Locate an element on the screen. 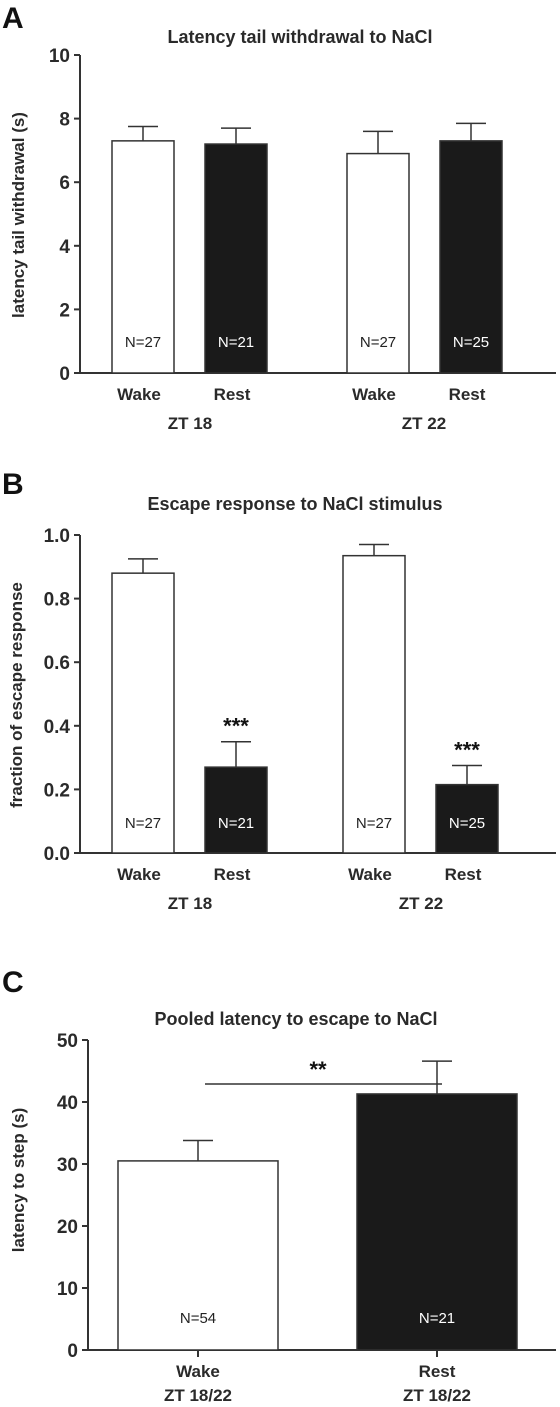  n-label: N=54 is located at coordinates (198, 1318).